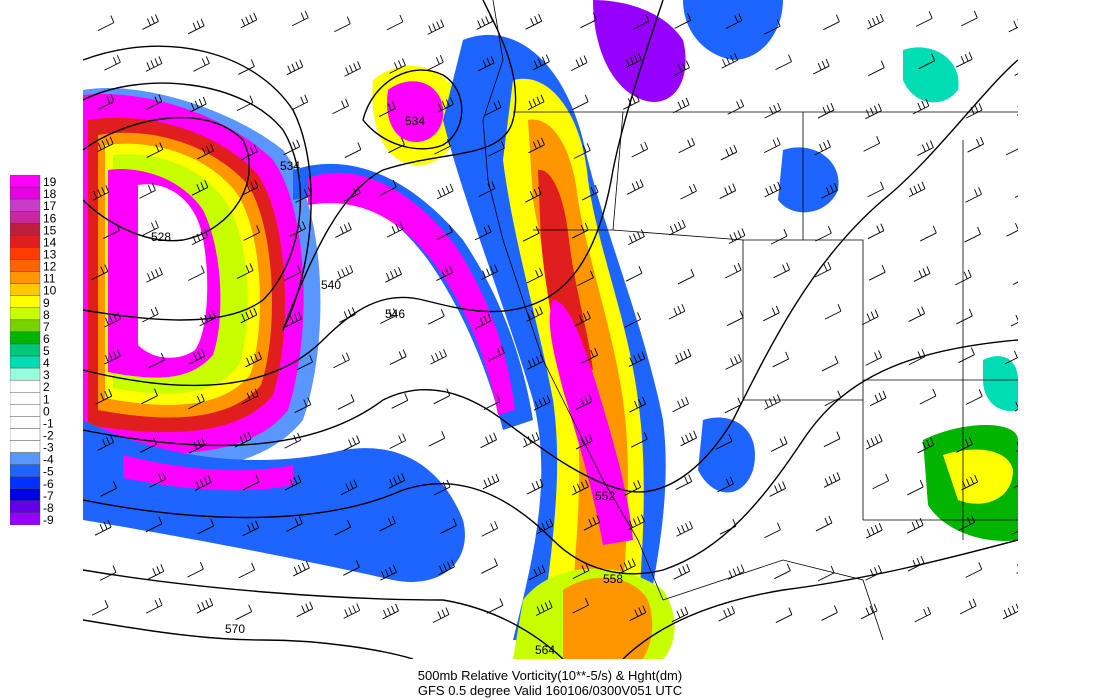 This screenshot has height=700, width=1100. Describe the element at coordinates (48, 460) in the screenshot. I see `legend-label: -4` at that location.